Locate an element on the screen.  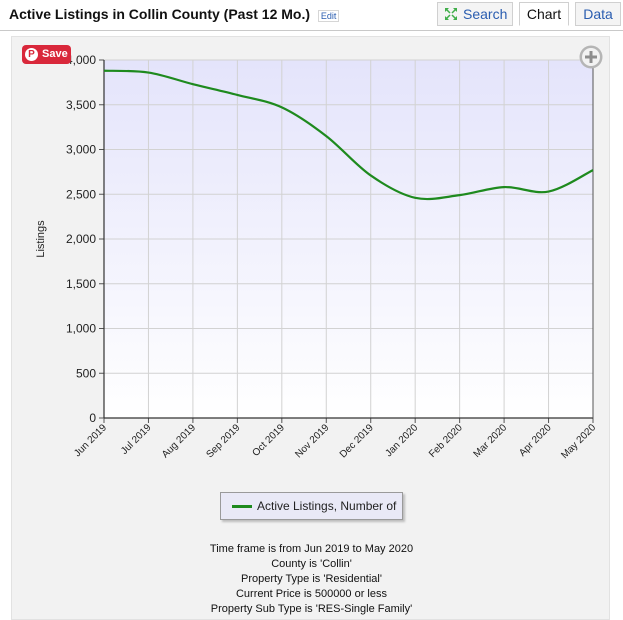
y-tick-label: 3,000 is located at coordinates (81, 150).